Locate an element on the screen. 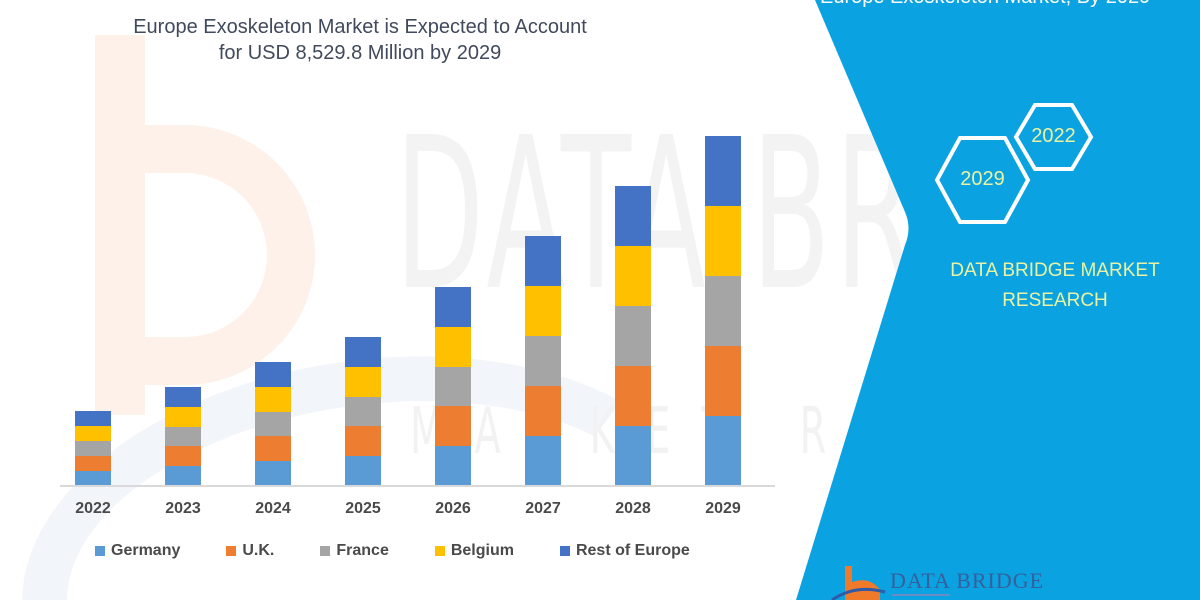 This screenshot has height=600, width=1200. bar-2024 is located at coordinates (273, 424).